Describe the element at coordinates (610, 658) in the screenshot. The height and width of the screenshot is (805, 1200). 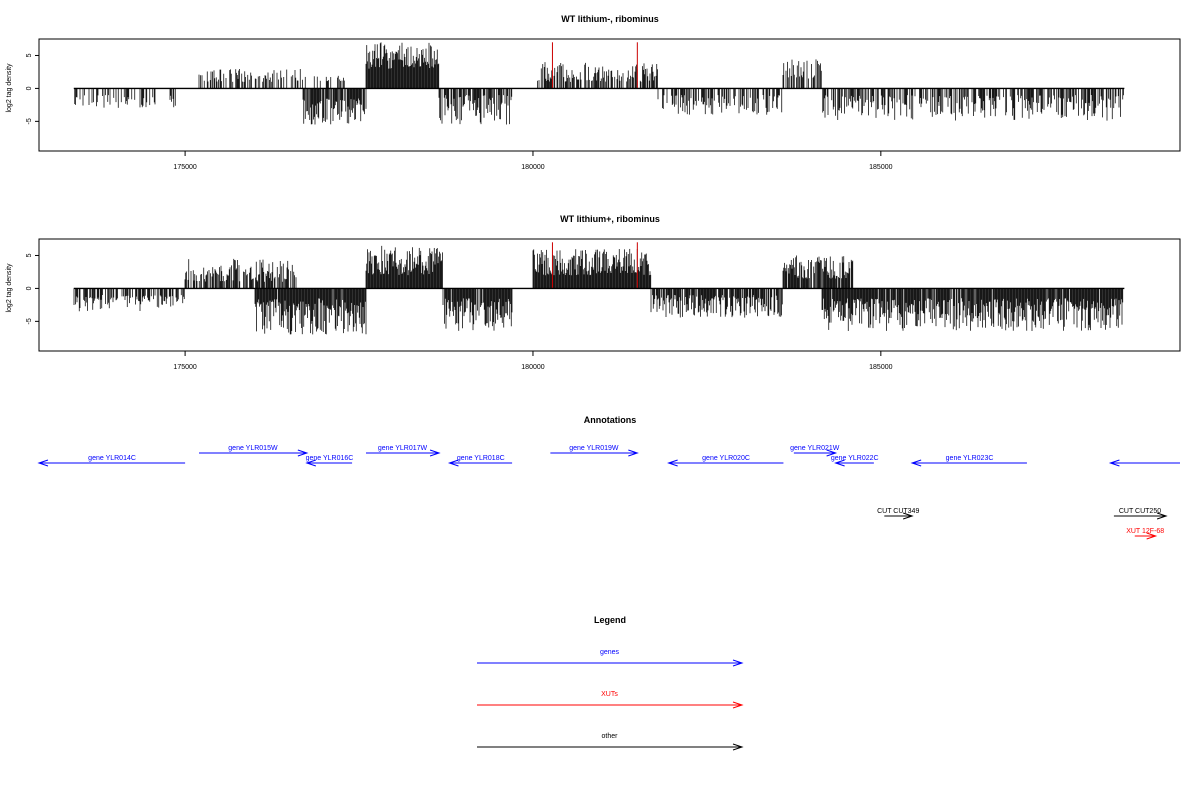
I see `legend-item: genes` at that location.